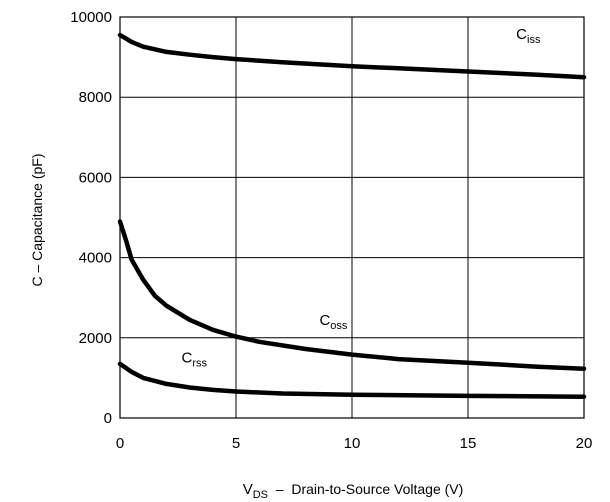 The image size is (610, 502). What do you see at coordinates (333, 322) in the screenshot?
I see `series-label-coss: Coss` at bounding box center [333, 322].